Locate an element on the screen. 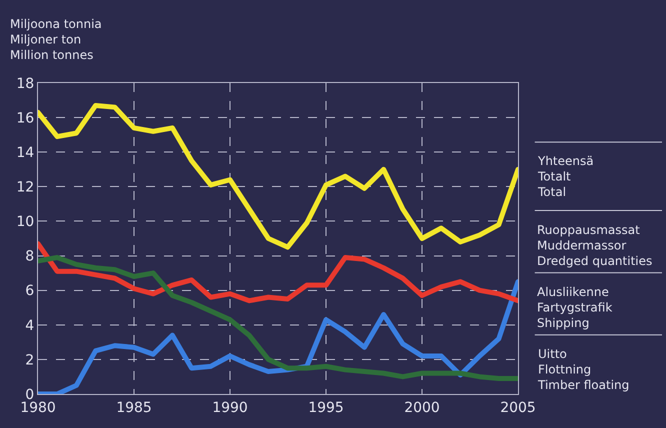 Image resolution: width=666 pixels, height=428 pixels. y-tick-label: 8 is located at coordinates (29, 256).